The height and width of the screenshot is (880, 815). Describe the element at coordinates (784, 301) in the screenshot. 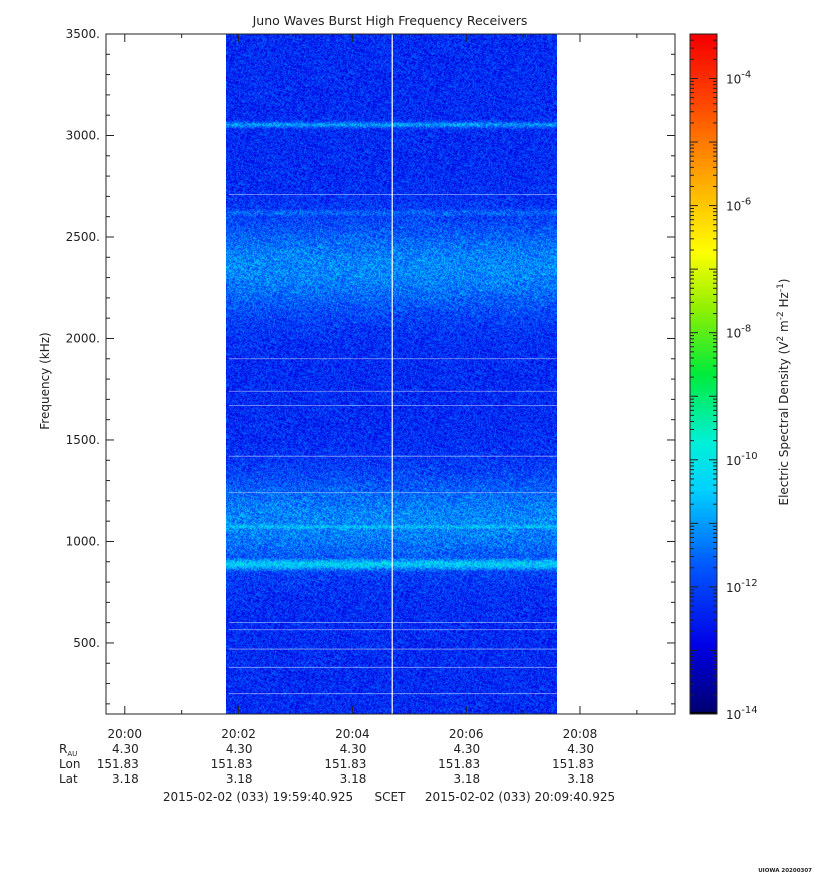

I see `colorbar-label-hz: Hz` at that location.